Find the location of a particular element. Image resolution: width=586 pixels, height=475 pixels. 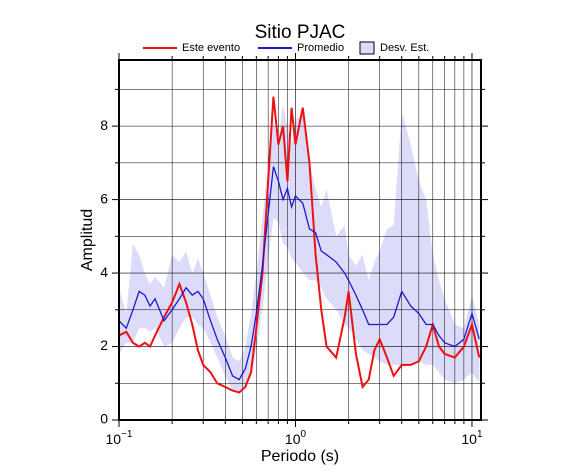

legend-label: Promedio is located at coordinates (320, 48).